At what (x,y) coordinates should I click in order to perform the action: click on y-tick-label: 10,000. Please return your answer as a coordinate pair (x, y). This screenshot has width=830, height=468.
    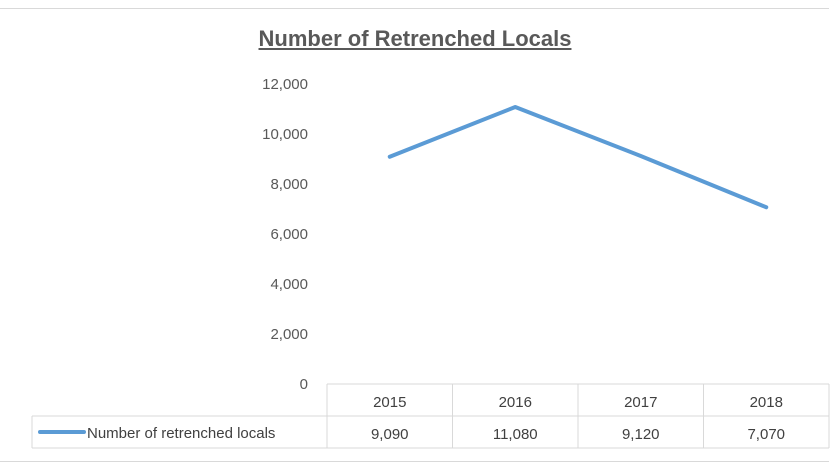
    Looking at the image, I should click on (285, 134).